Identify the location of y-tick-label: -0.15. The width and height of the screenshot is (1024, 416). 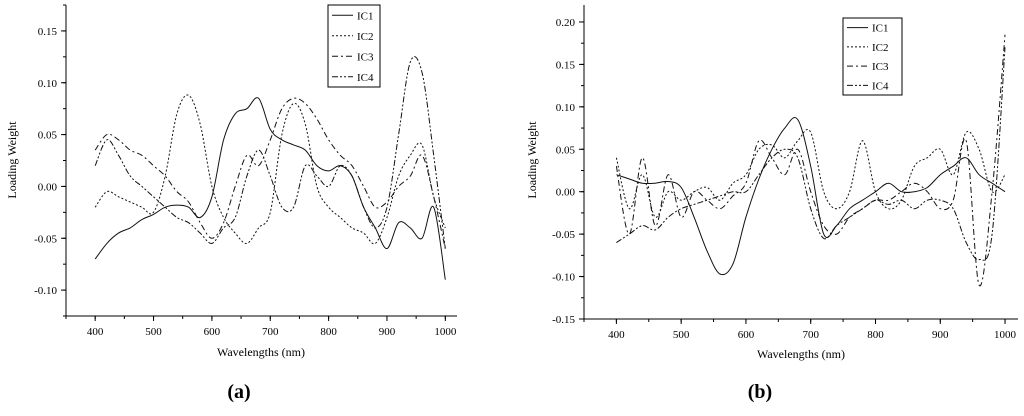
(563, 320).